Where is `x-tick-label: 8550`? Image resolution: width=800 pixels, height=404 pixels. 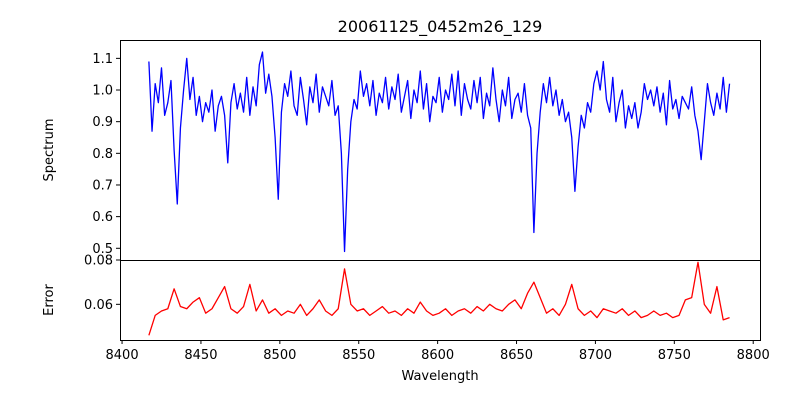 x-tick-label: 8550 is located at coordinates (358, 355).